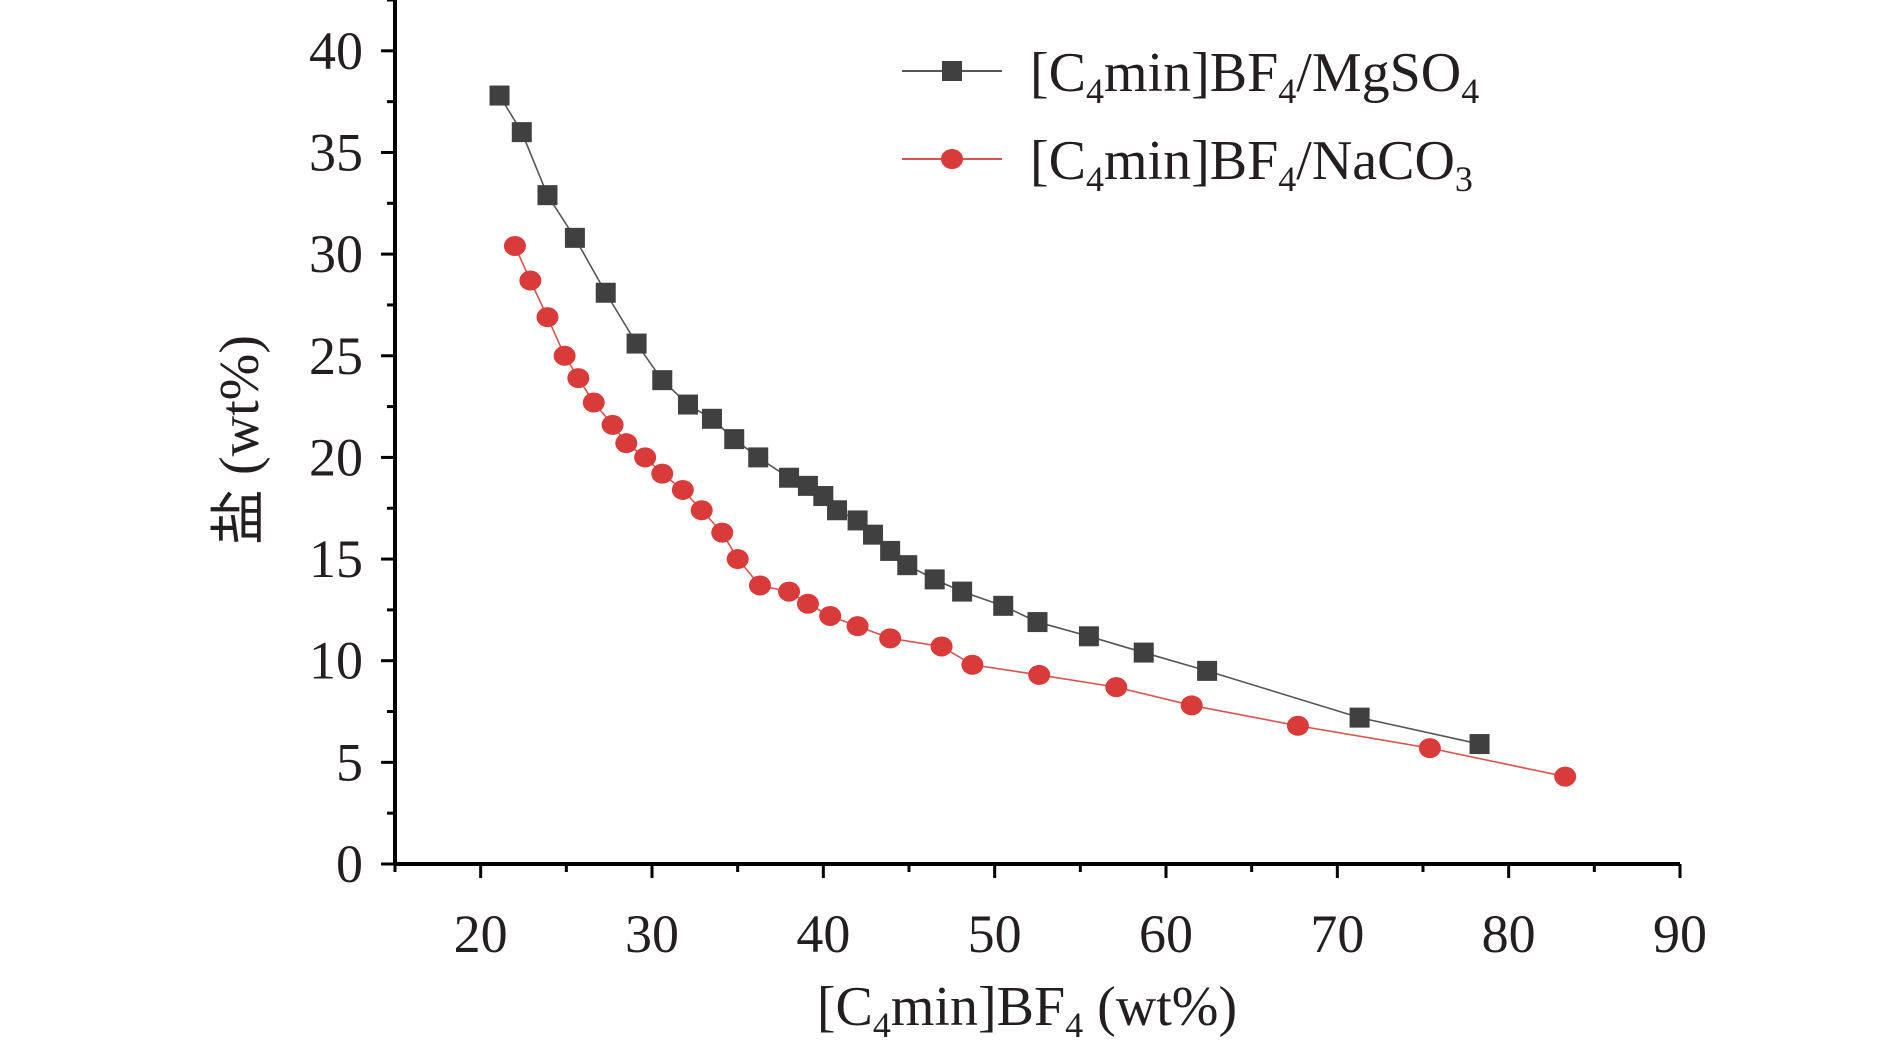 This screenshot has width=1890, height=1049. Describe the element at coordinates (1378, 73) in the screenshot. I see `text-part: /MgSO` at that location.